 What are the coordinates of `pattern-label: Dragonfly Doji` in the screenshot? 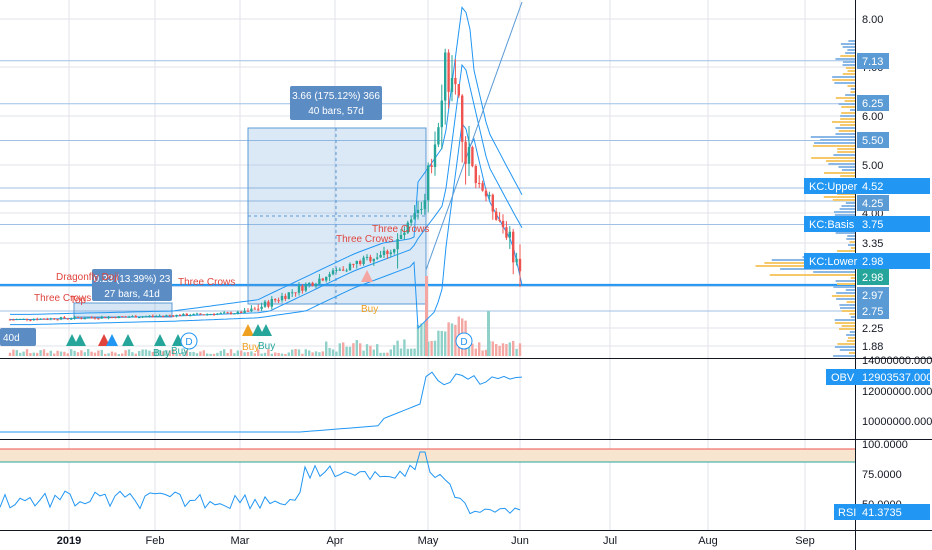 It's located at (87, 277).